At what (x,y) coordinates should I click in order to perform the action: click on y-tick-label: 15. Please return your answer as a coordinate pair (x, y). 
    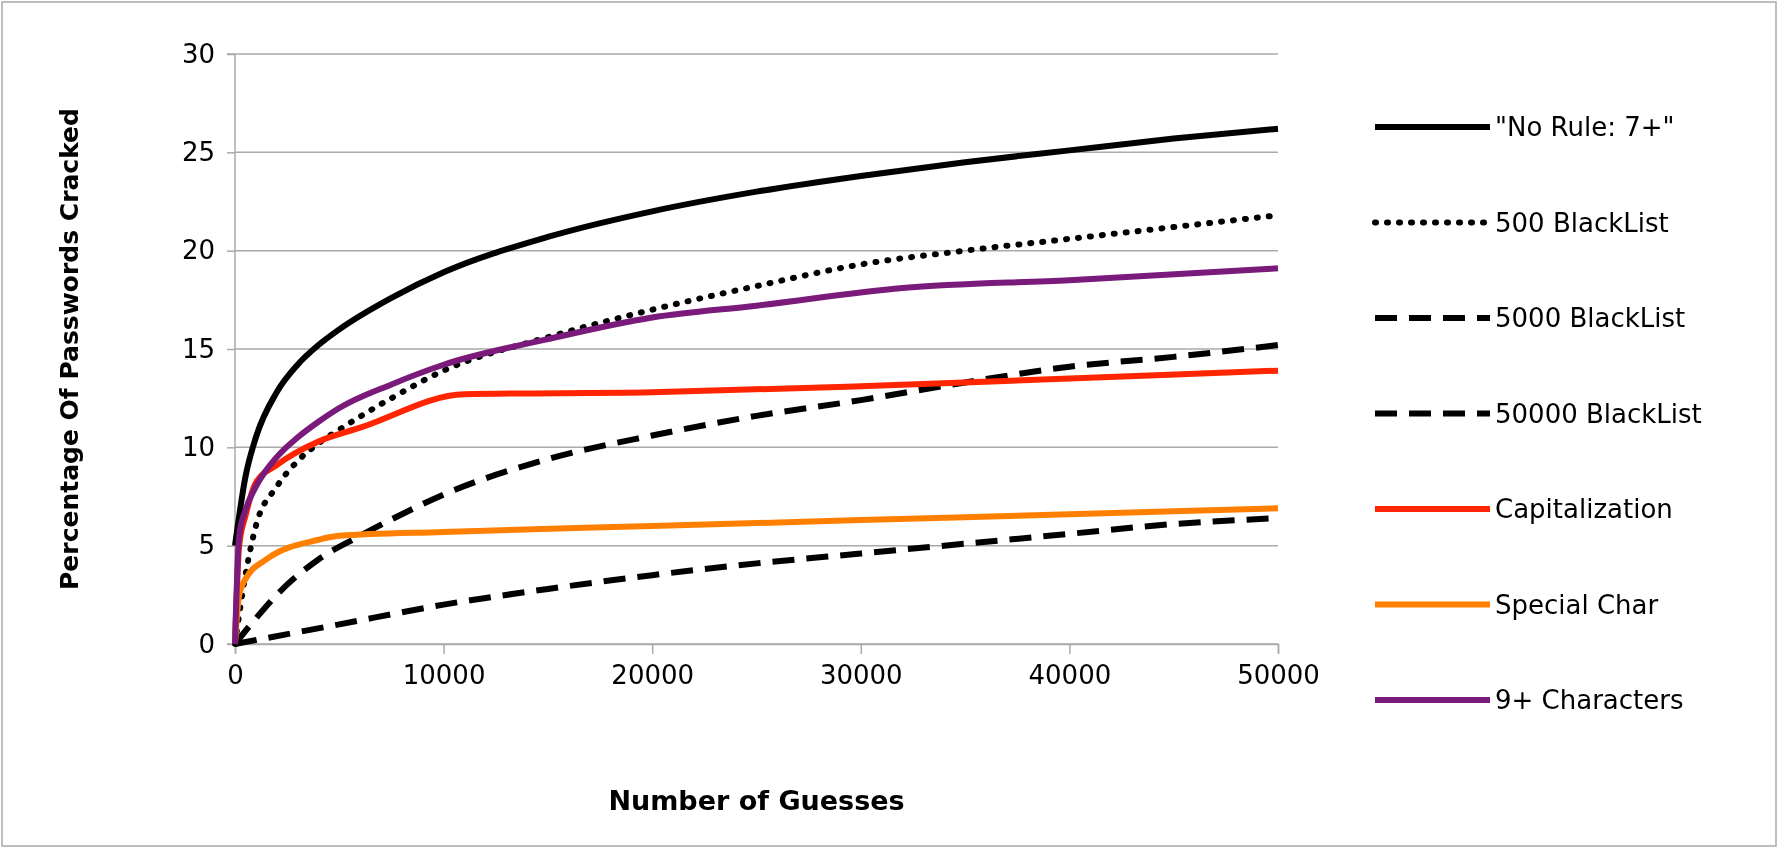
    Looking at the image, I should click on (198, 348).